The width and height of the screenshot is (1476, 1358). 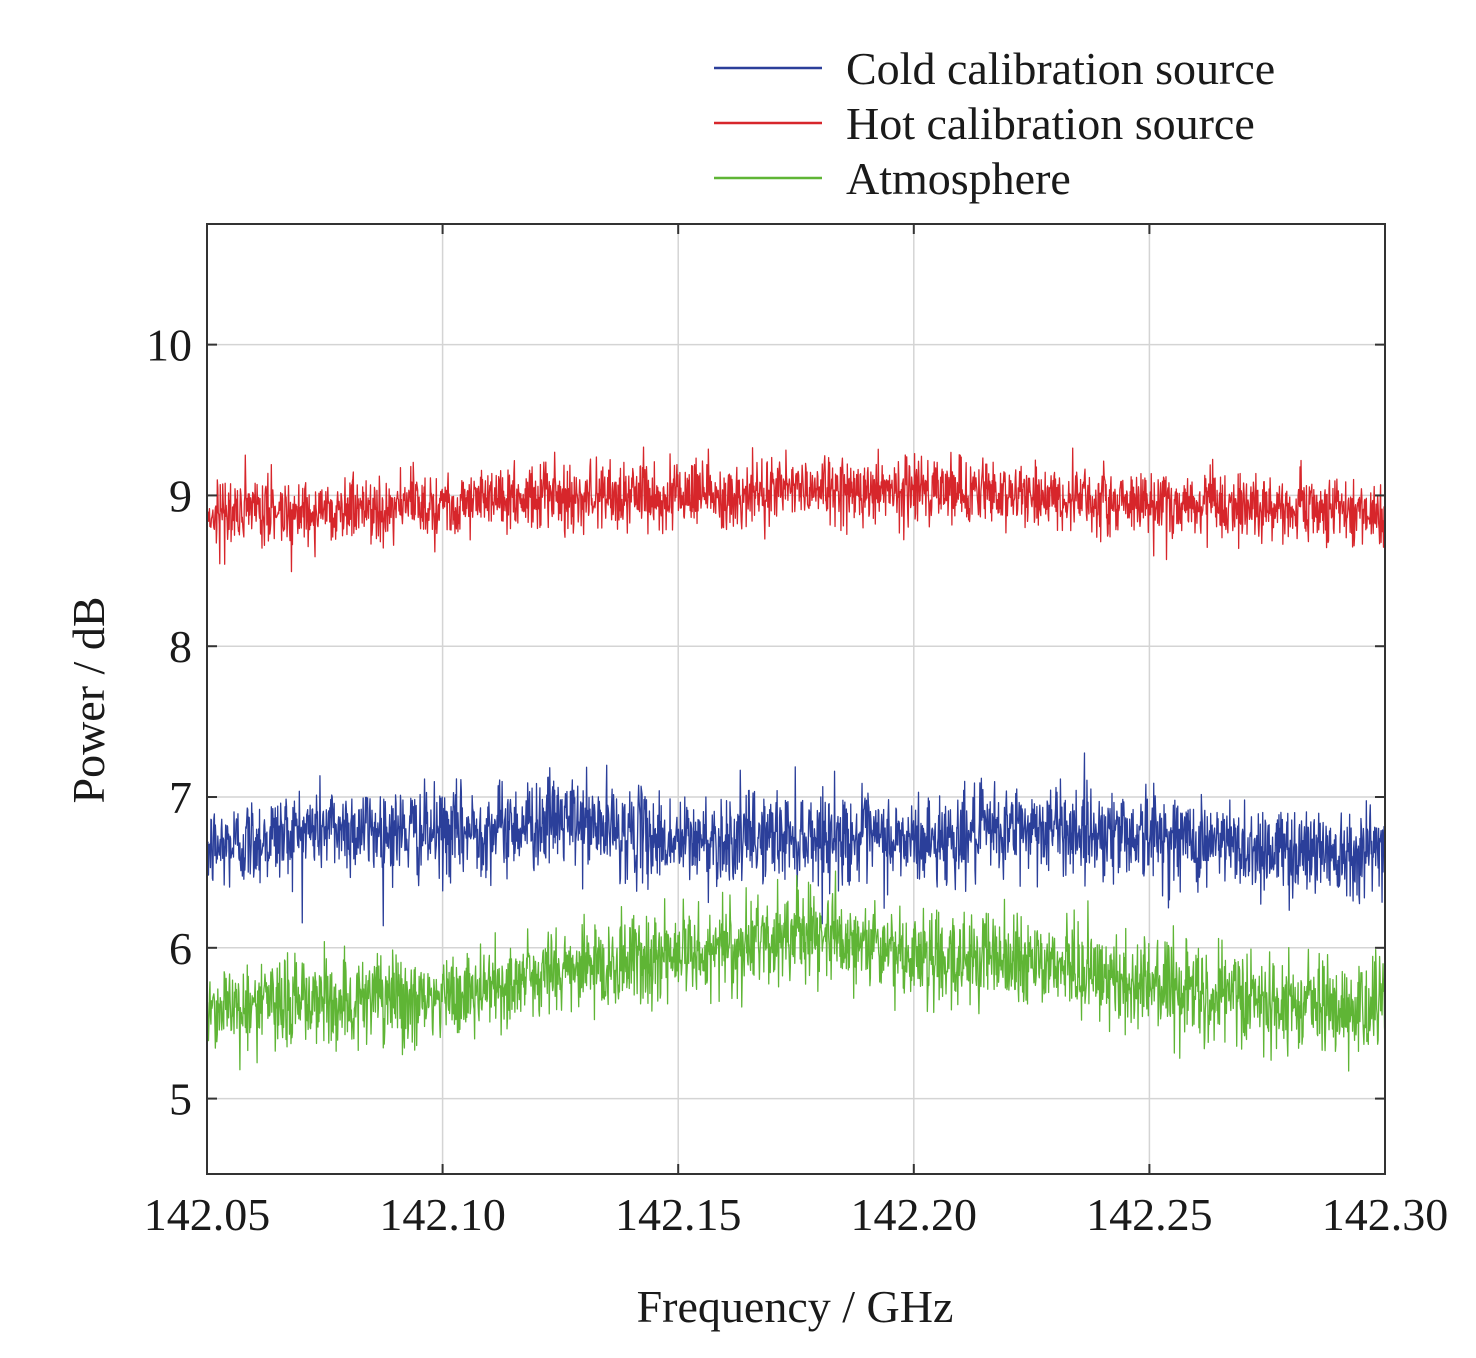 What do you see at coordinates (796, 1214) in the screenshot?
I see `x-tick-labels: 142.05 142.10 142.15 142.20 142.25 142.30` at bounding box center [796, 1214].